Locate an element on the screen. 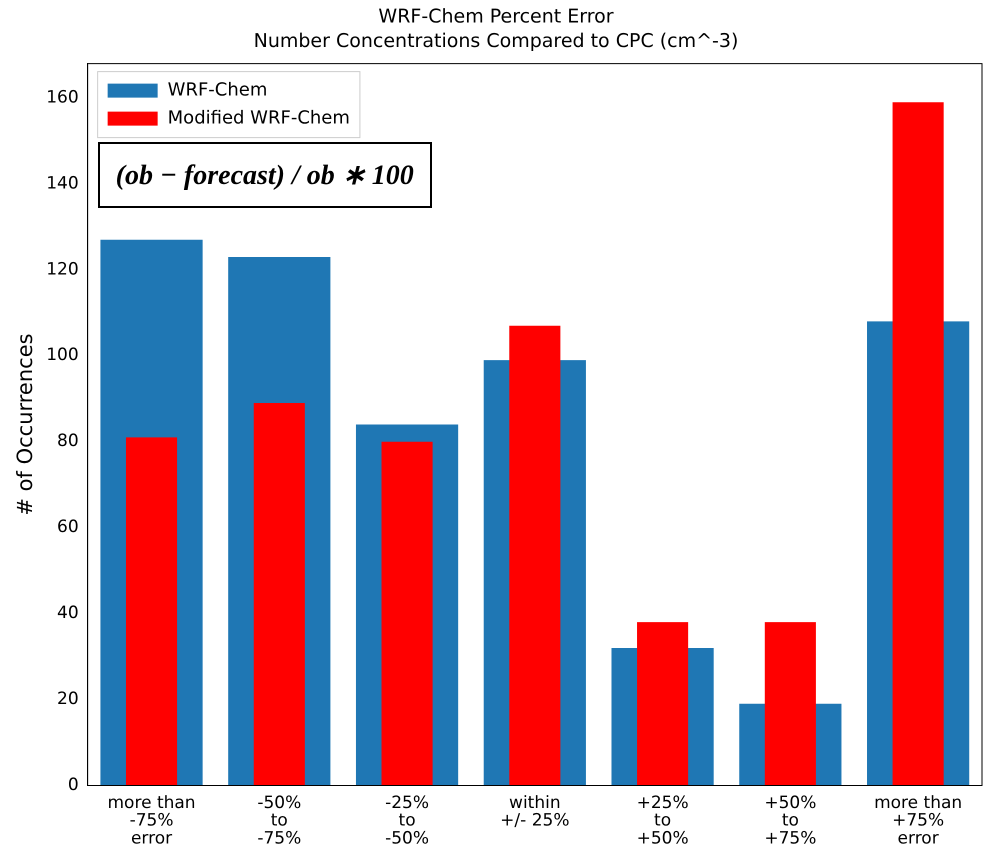 The image size is (994, 855). x-tick-label: +50% to +75% is located at coordinates (790, 820).